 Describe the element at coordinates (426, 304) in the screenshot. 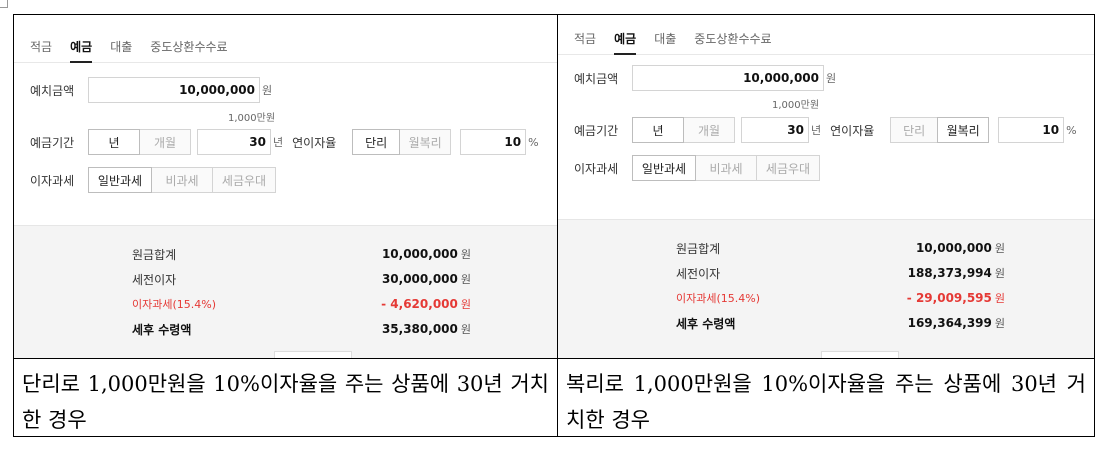

I see `tax-deduction-value: - 4,620,000 원` at that location.